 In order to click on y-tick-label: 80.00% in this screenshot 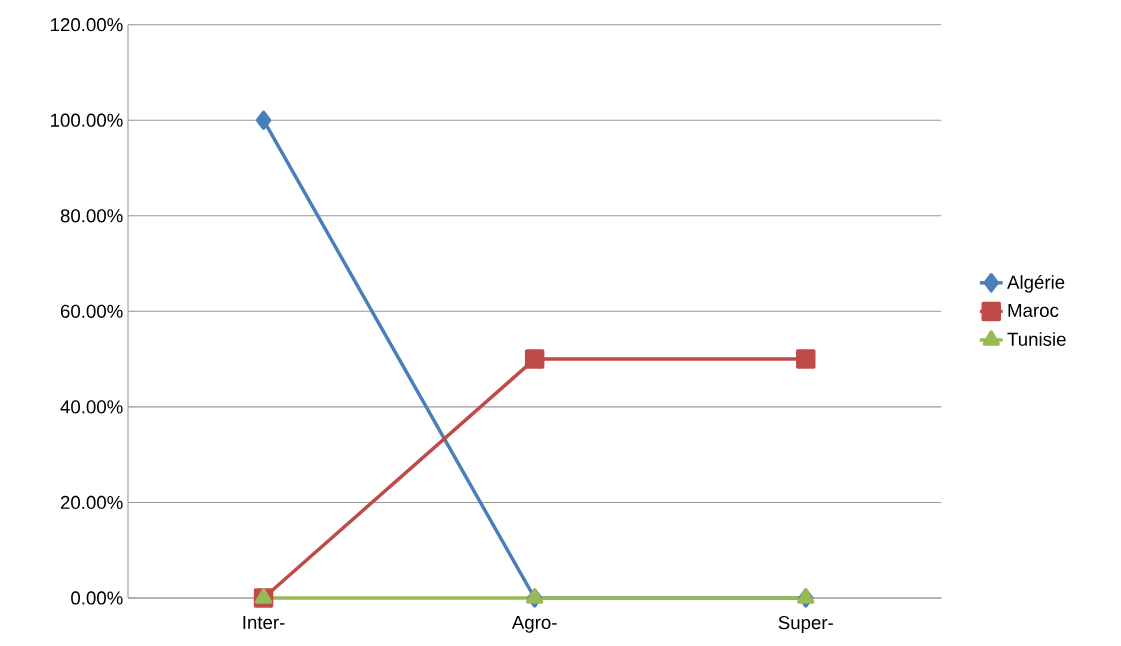, I will do `click(91, 216)`.